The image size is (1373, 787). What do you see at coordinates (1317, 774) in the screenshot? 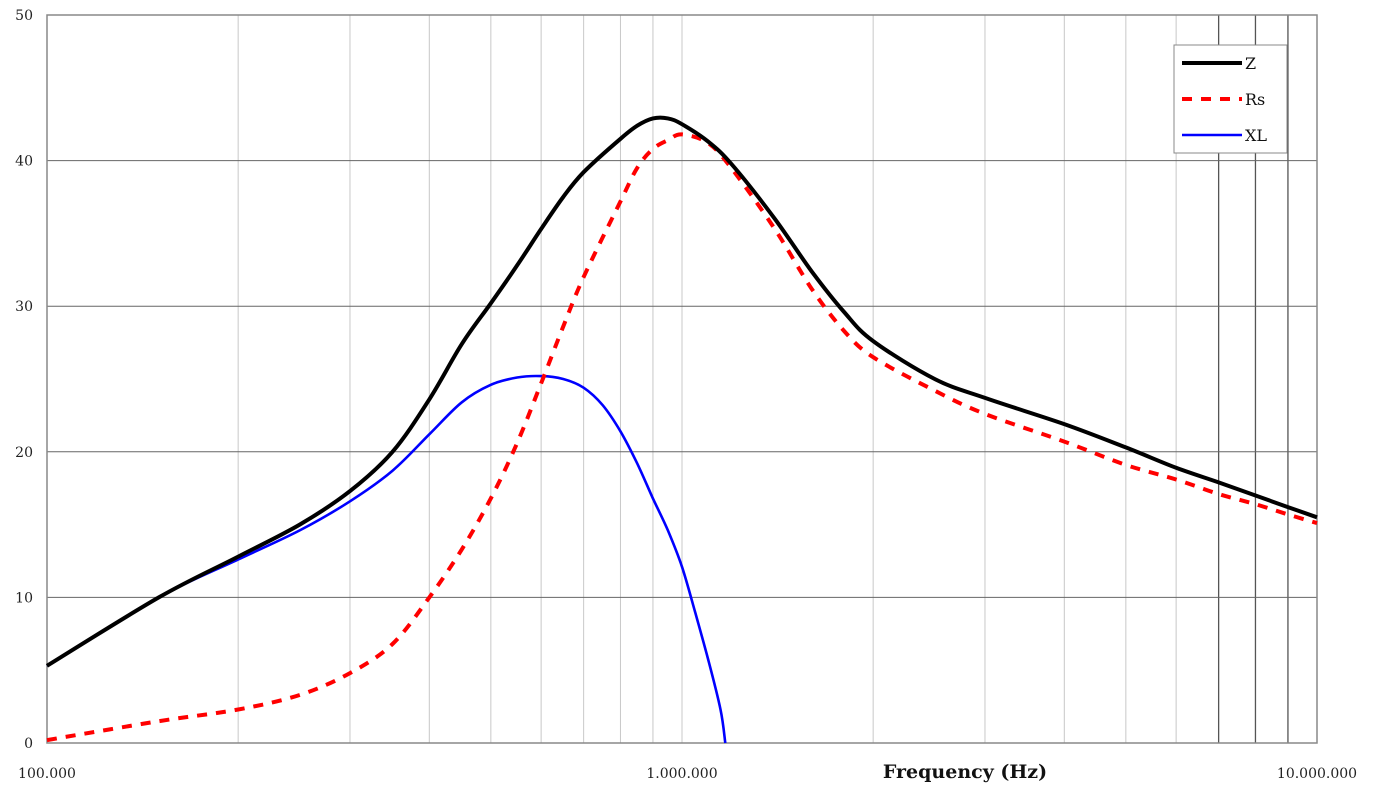
I see `x-tick-label: 10.000.000` at bounding box center [1317, 774].